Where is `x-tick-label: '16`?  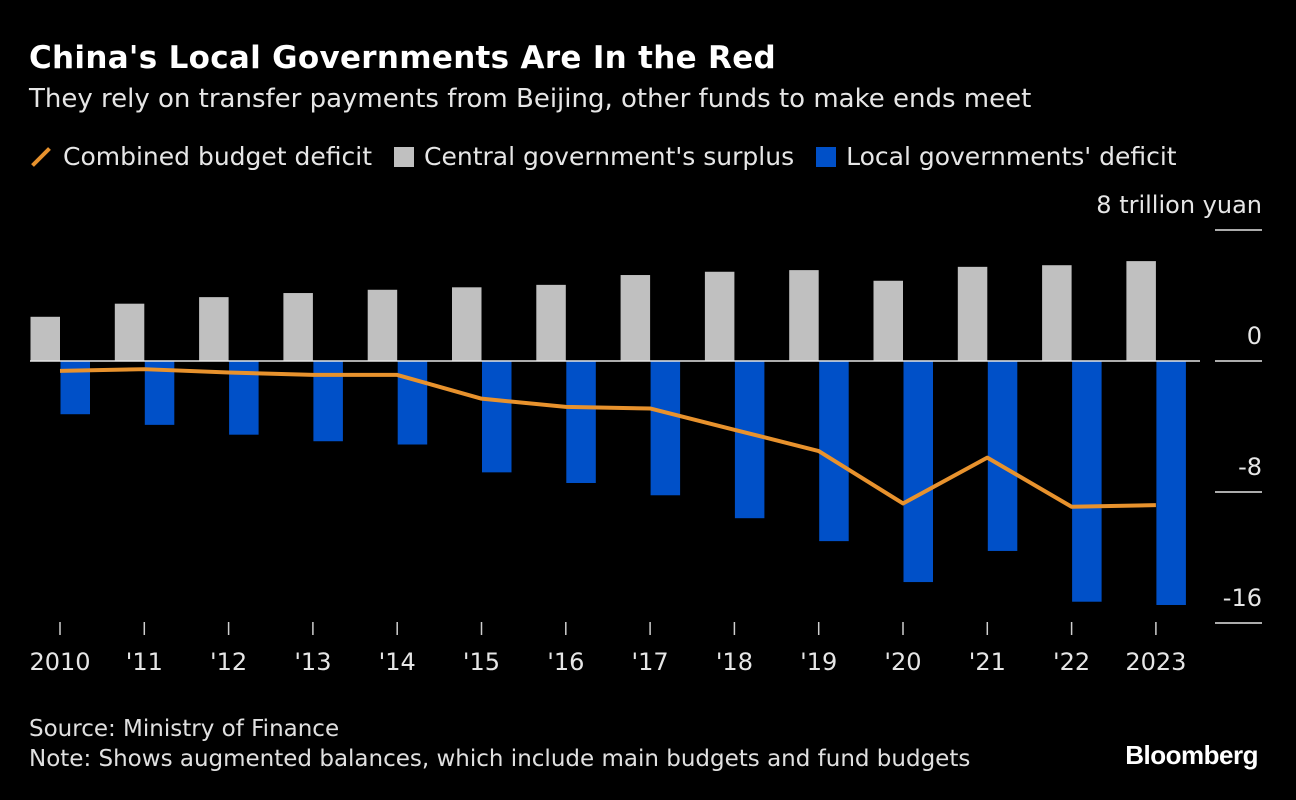 x-tick-label: '16 is located at coordinates (565, 662).